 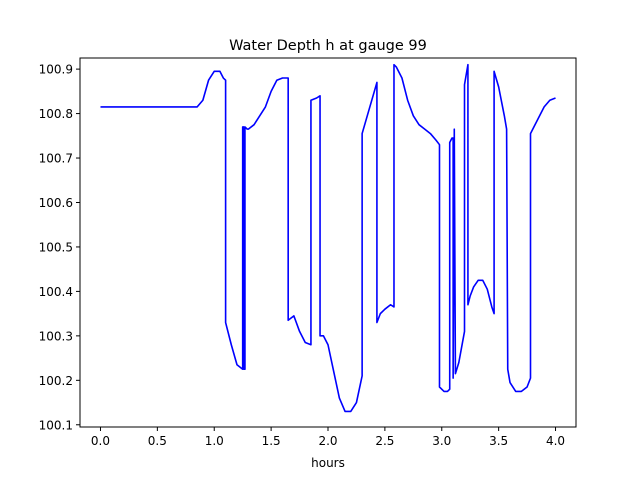 What do you see at coordinates (56, 70) in the screenshot?
I see `y-tick-label: 100.9` at bounding box center [56, 70].